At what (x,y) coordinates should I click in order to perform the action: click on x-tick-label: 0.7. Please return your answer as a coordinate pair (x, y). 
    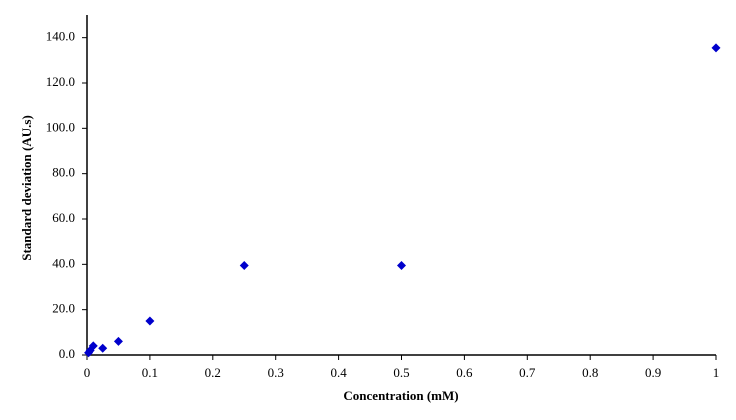
    Looking at the image, I should click on (527, 372).